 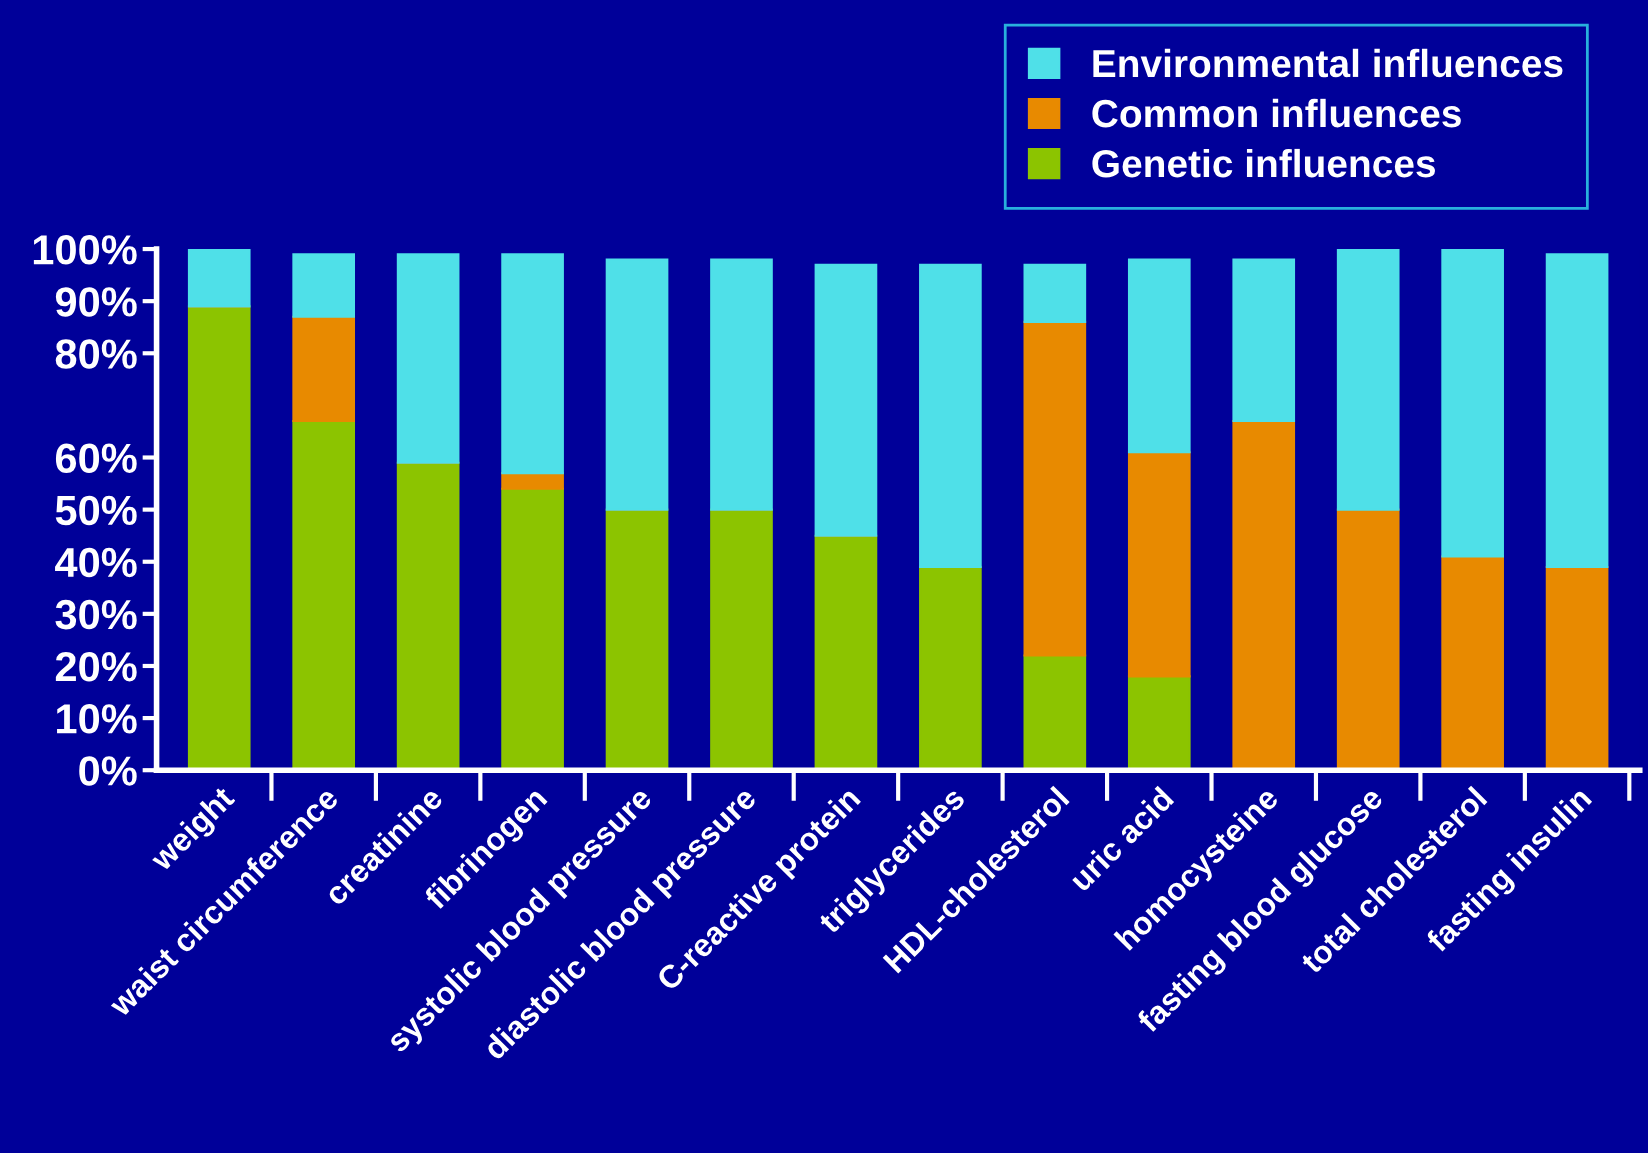 I want to click on y-tick-label: 20%, so click(x=96, y=666).